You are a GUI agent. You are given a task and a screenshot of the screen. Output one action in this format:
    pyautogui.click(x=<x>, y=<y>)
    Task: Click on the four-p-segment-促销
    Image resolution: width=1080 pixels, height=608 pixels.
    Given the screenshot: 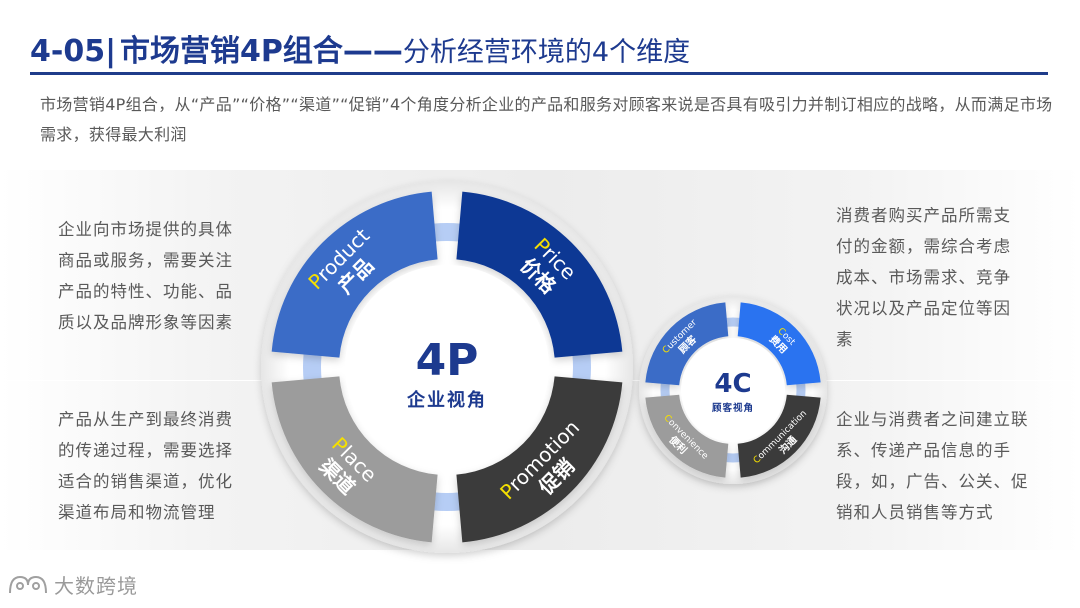 What is the action you would take?
    pyautogui.click(x=539, y=459)
    